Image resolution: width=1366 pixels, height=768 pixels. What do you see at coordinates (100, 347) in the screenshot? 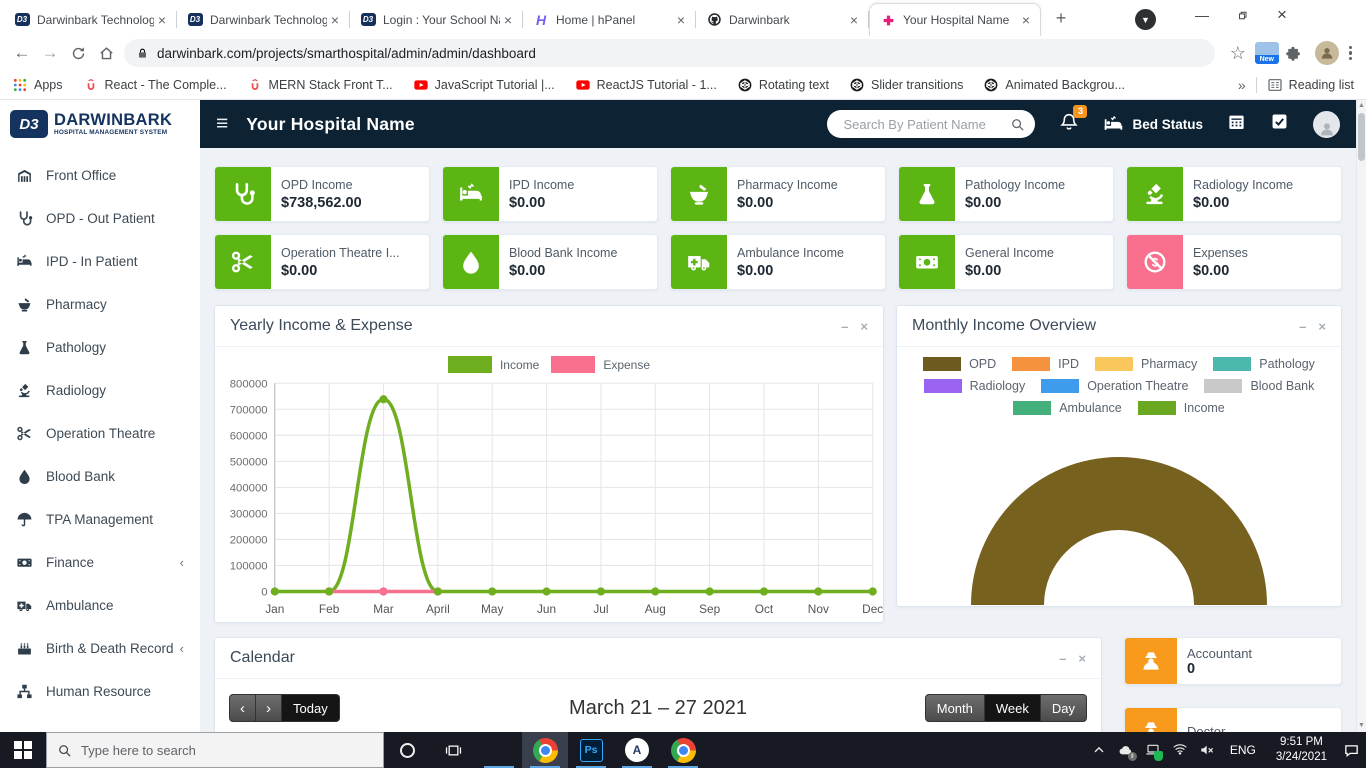
I see `sidebar-item-pathology: Pathology` at bounding box center [100, 347].